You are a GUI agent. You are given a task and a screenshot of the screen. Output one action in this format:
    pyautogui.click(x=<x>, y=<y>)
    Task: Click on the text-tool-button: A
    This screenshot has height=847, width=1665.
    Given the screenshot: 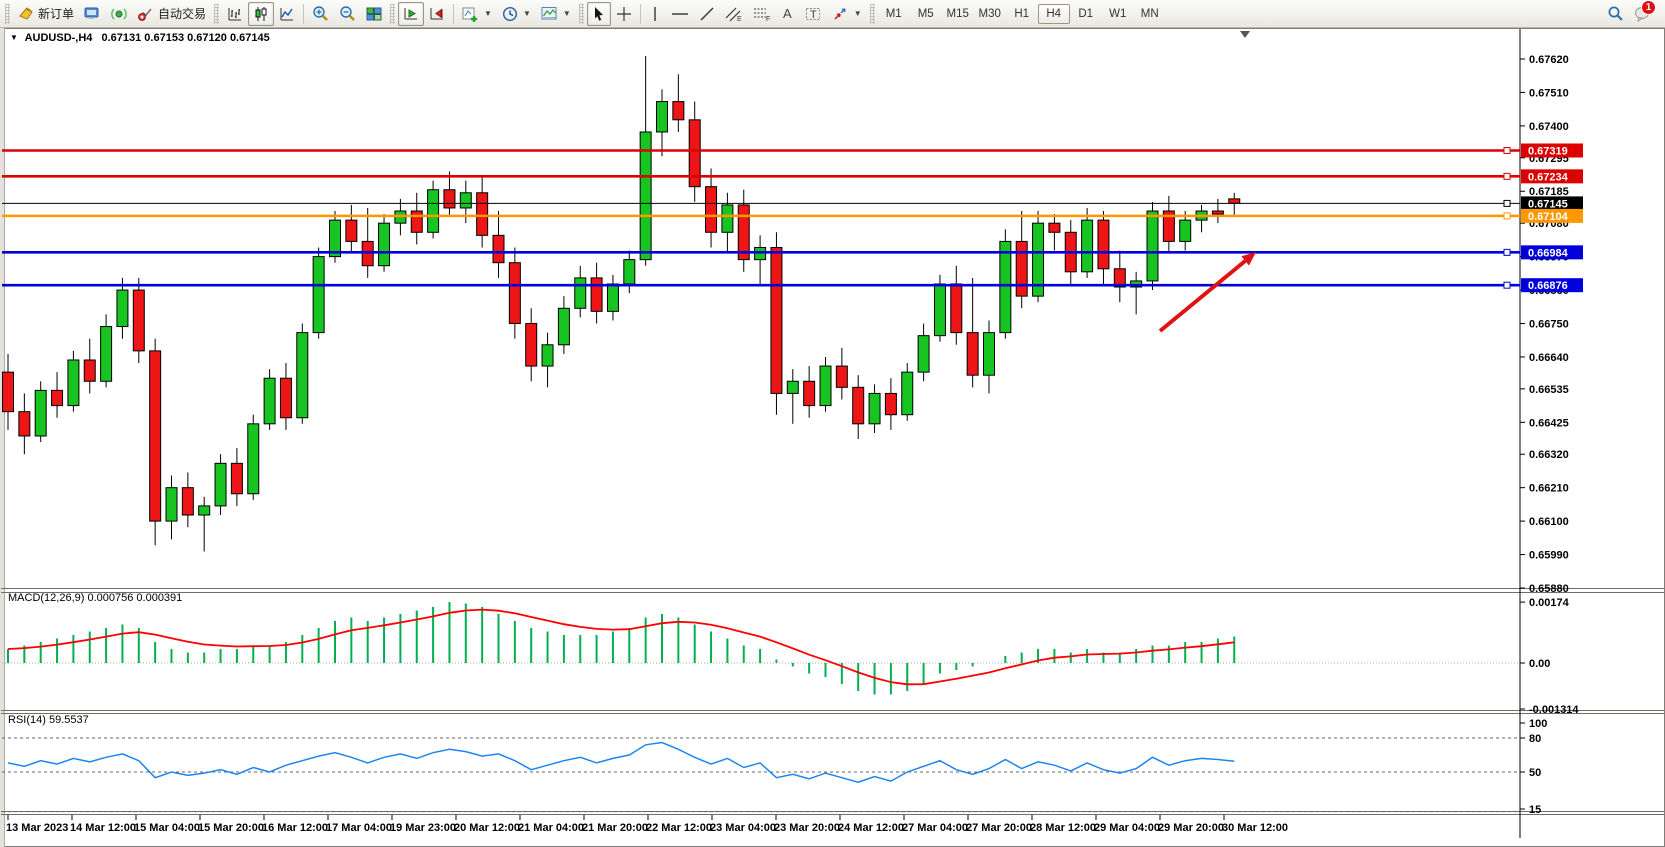 What is the action you would take?
    pyautogui.click(x=788, y=14)
    